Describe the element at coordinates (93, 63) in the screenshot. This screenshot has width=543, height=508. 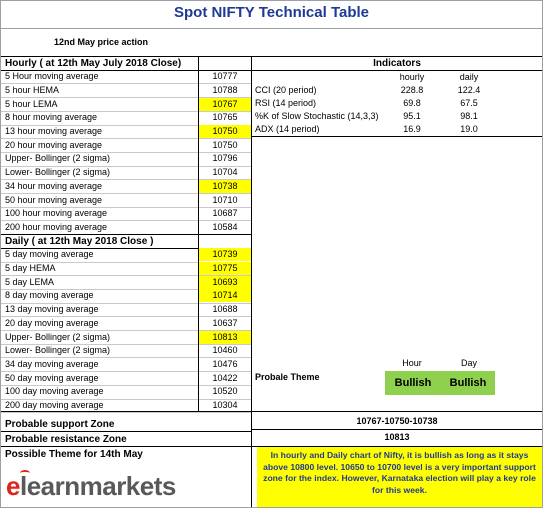
I see `hourly-header: Hourly ( at 12th May July 2018 Close)` at that location.